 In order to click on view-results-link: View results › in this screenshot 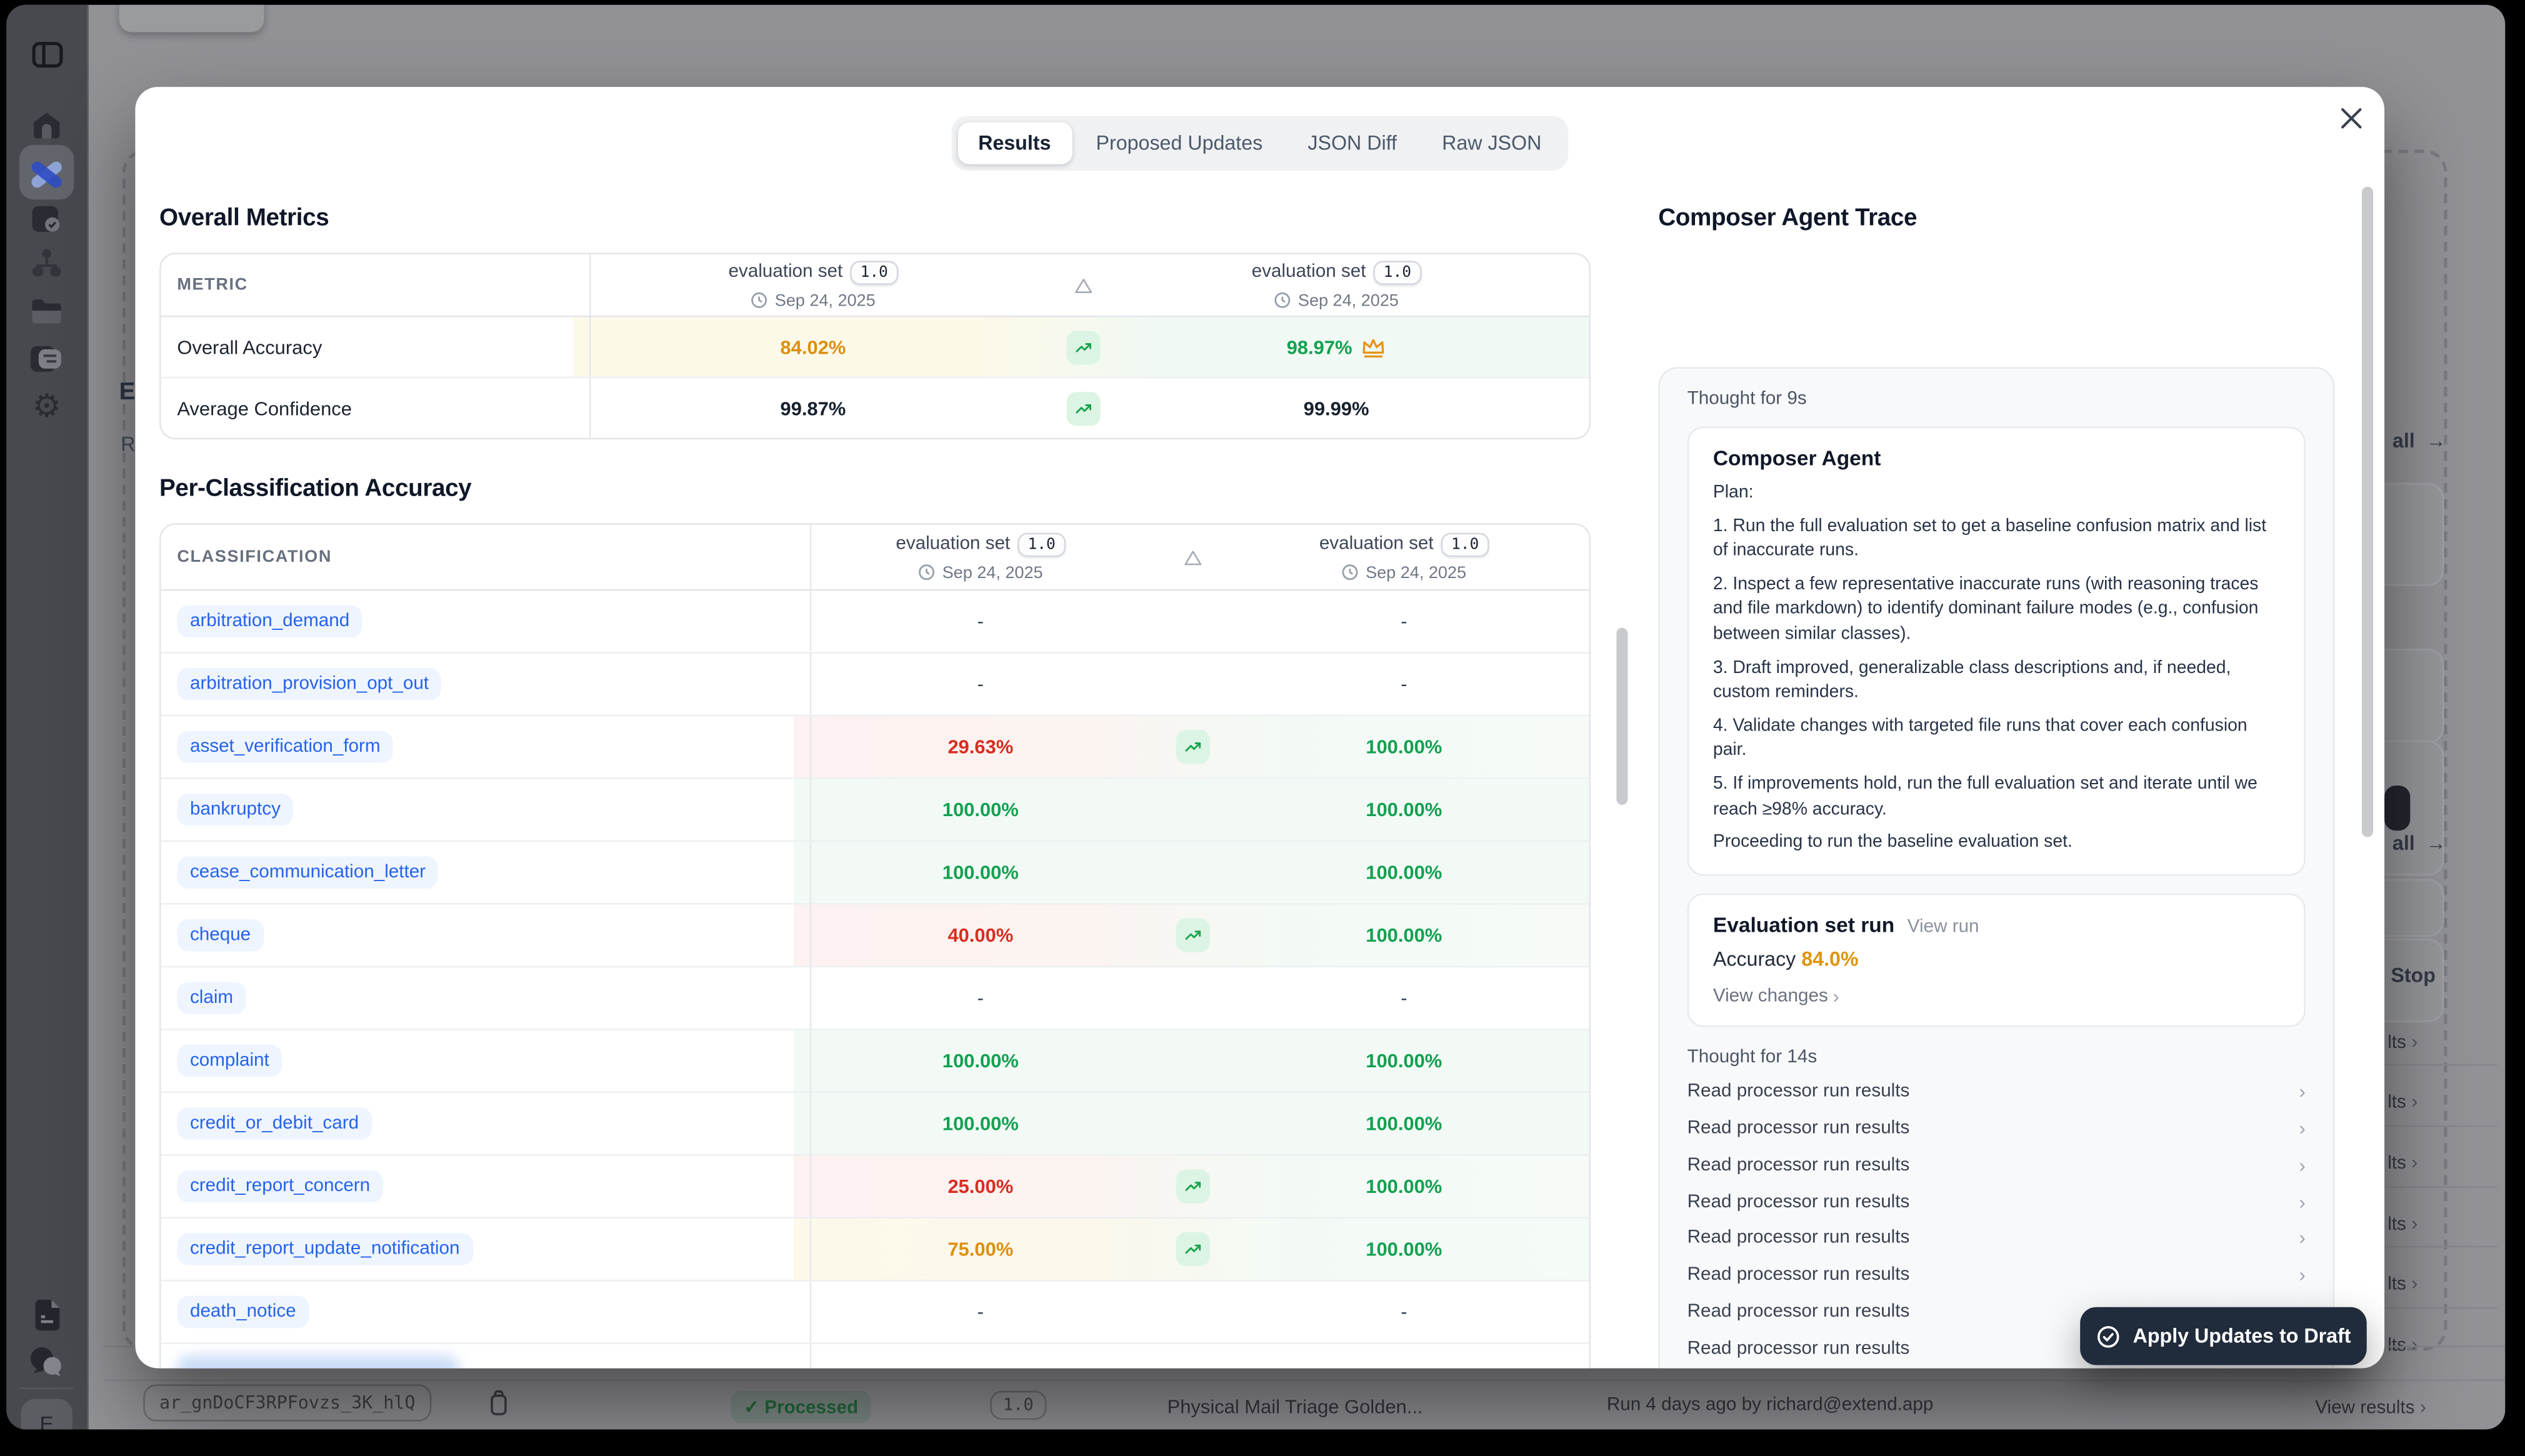, I will do `click(2371, 1407)`.